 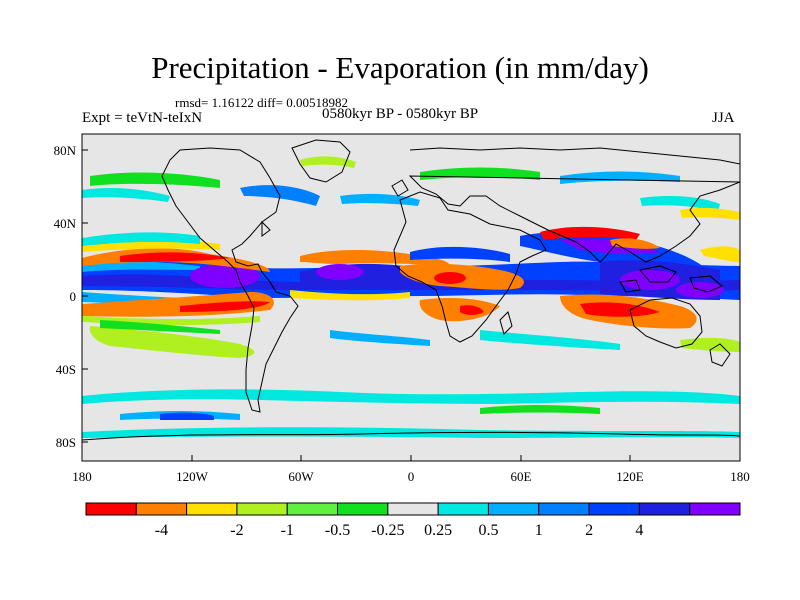 What do you see at coordinates (172, 342) in the screenshot?
I see `spac-band` at bounding box center [172, 342].